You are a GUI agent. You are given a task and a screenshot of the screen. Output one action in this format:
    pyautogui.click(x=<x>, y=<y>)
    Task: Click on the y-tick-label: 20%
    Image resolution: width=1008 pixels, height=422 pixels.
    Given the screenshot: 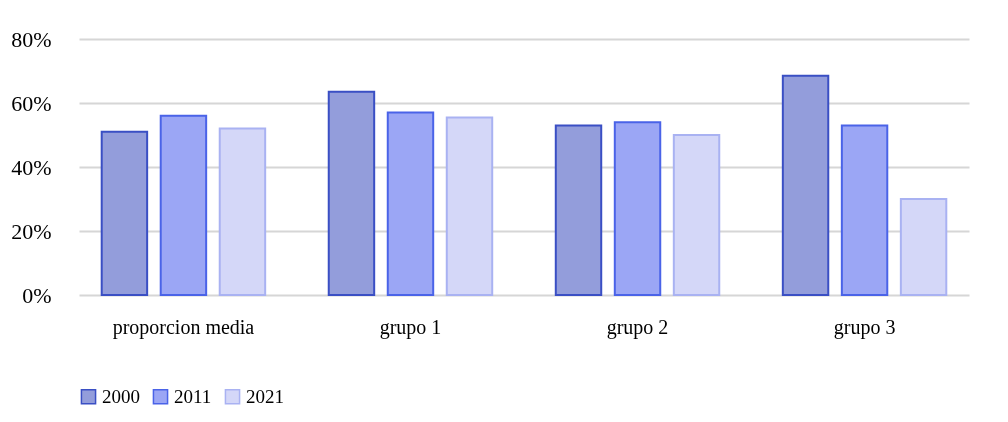 What is the action you would take?
    pyautogui.click(x=31, y=231)
    